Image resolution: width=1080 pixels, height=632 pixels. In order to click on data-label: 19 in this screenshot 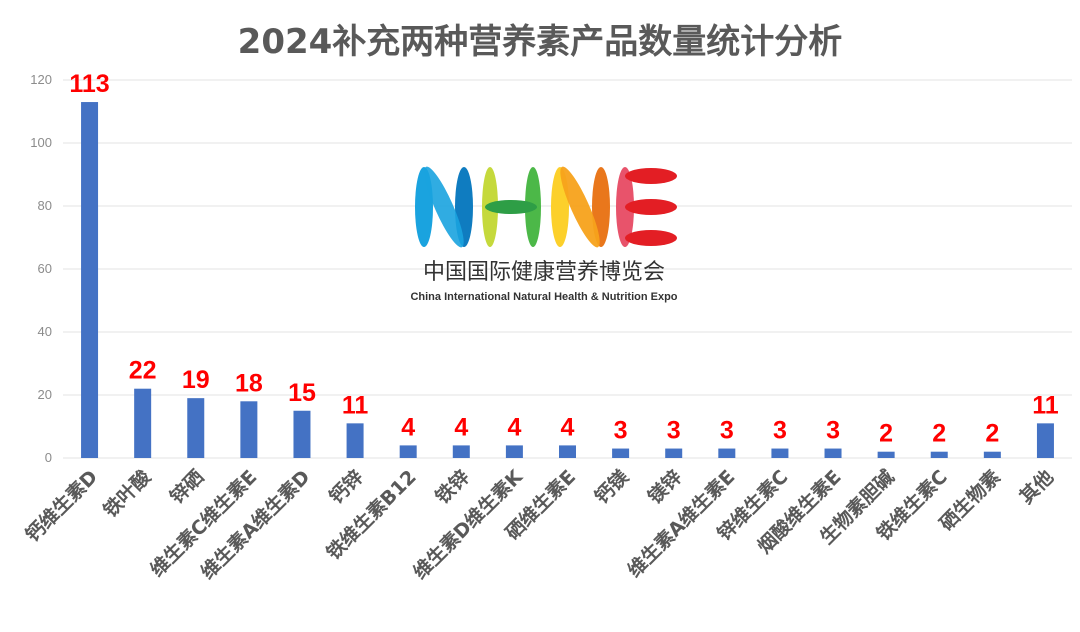, I will do `click(196, 380)`.